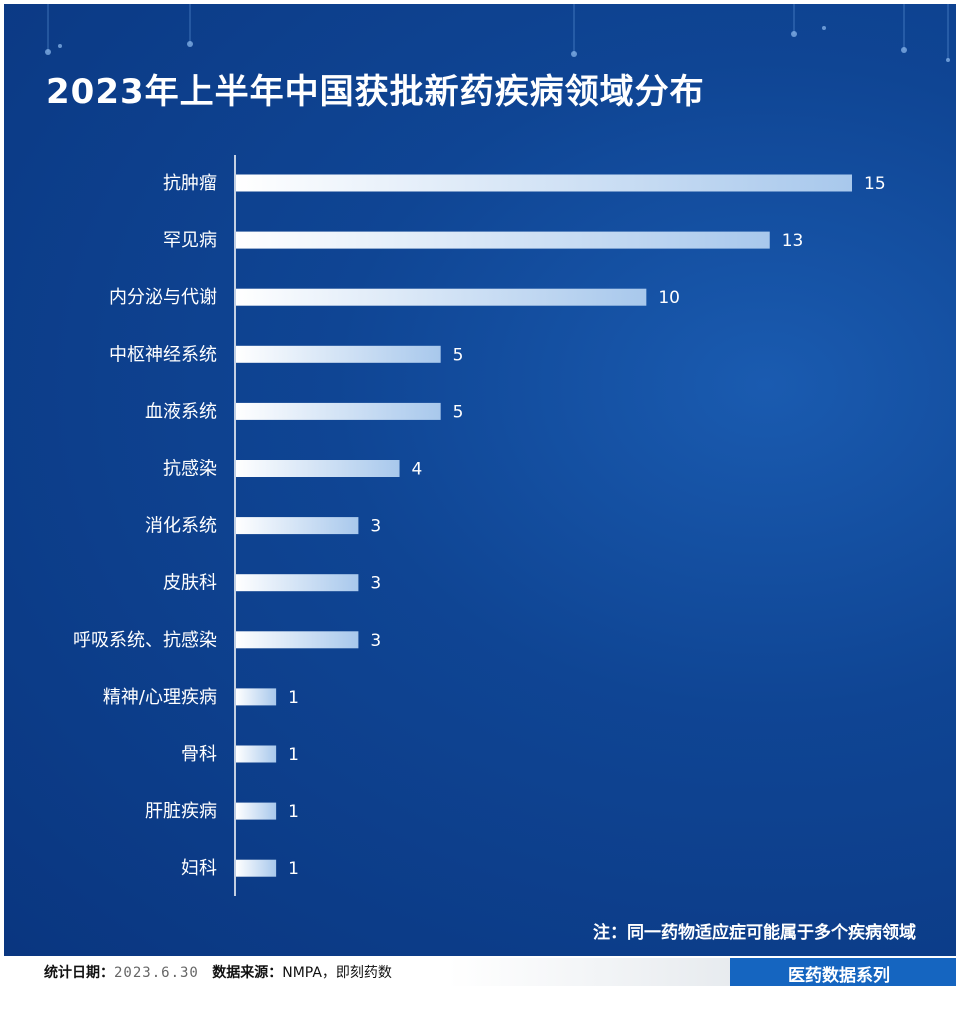 This screenshot has height=1010, width=960. Describe the element at coordinates (669, 298) in the screenshot. I see `value-label: 10` at that location.